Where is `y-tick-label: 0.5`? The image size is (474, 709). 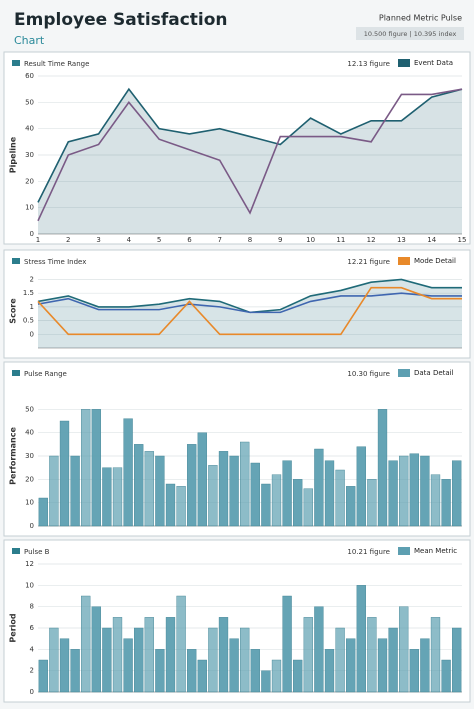 y-tick-label: 0.5 is located at coordinates (28, 321).